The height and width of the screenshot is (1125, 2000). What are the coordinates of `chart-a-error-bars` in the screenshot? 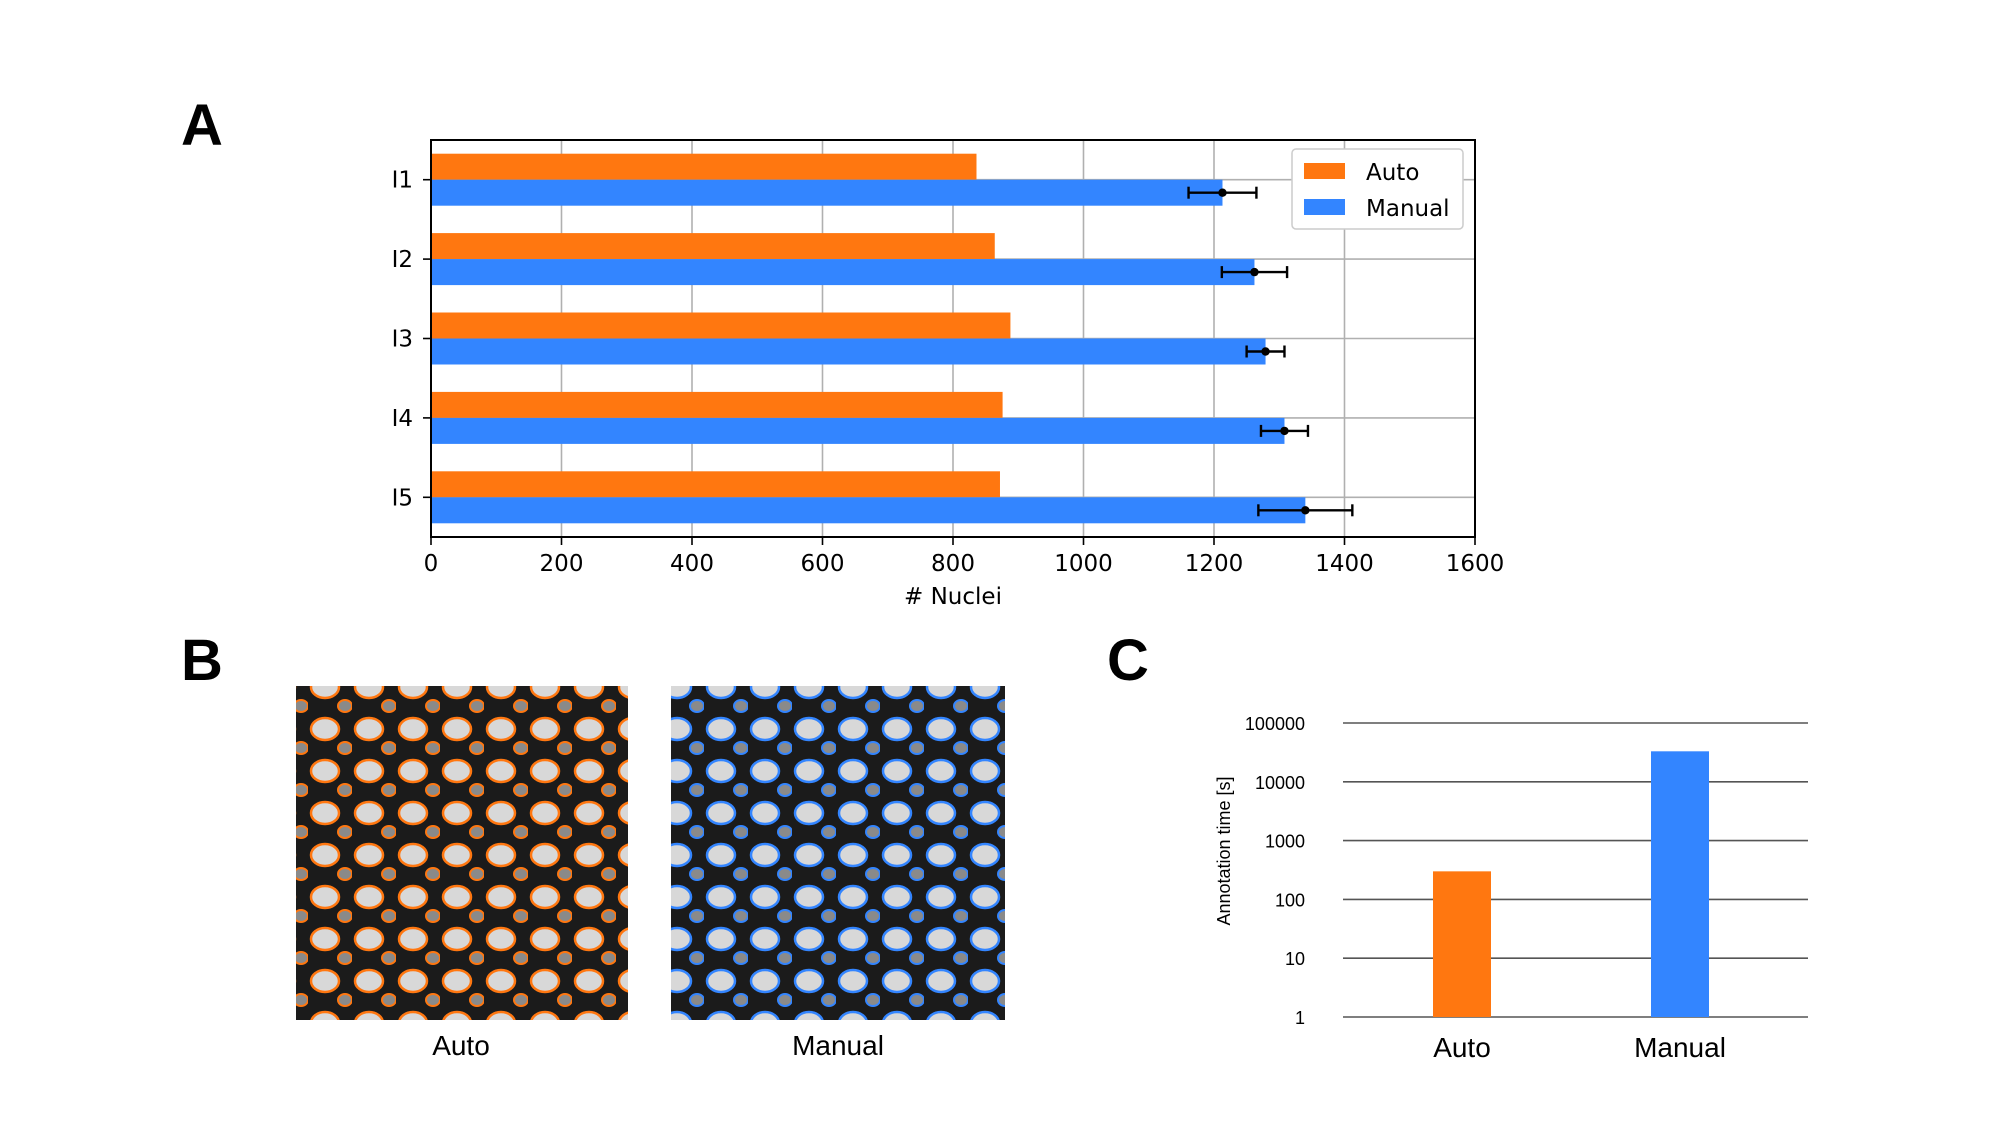 It's located at (1270, 351).